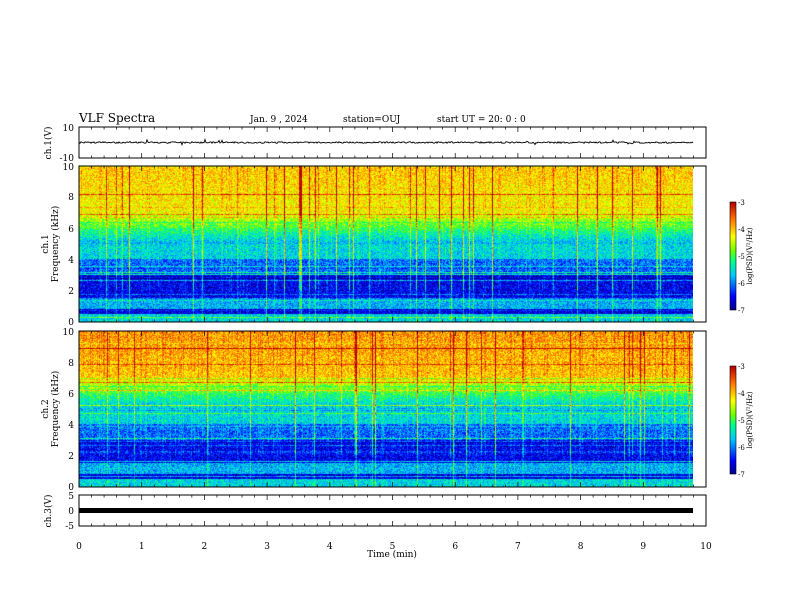  What do you see at coordinates (741, 367) in the screenshot?
I see `cb2-tick-m3: -3` at bounding box center [741, 367].